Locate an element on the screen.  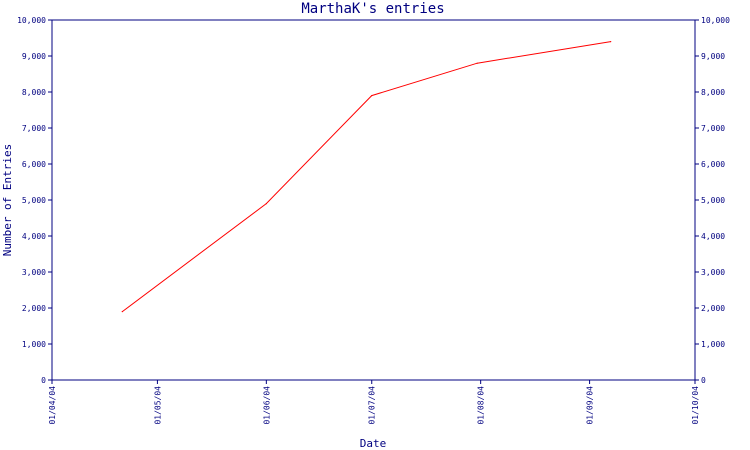
y-tick-label-right: 5,000 is located at coordinates (713, 200).